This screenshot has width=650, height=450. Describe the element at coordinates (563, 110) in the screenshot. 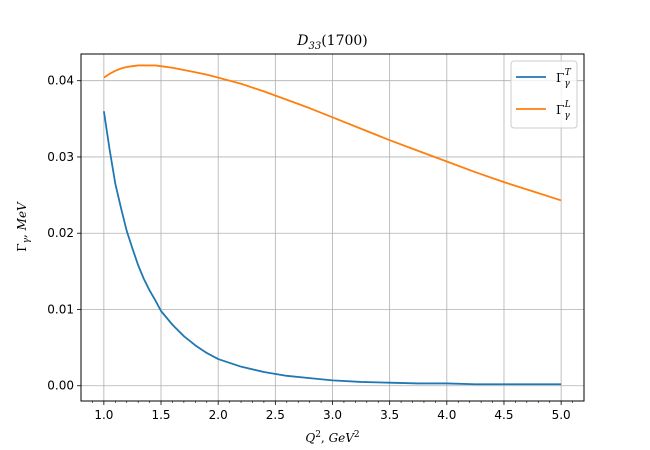

I see `legend-label-longitudinal: ΓγL` at that location.